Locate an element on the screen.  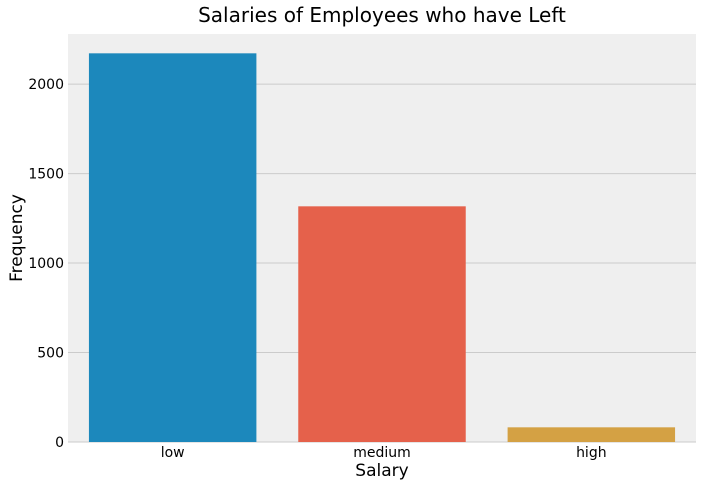
x-tick-label: medium is located at coordinates (382, 453).